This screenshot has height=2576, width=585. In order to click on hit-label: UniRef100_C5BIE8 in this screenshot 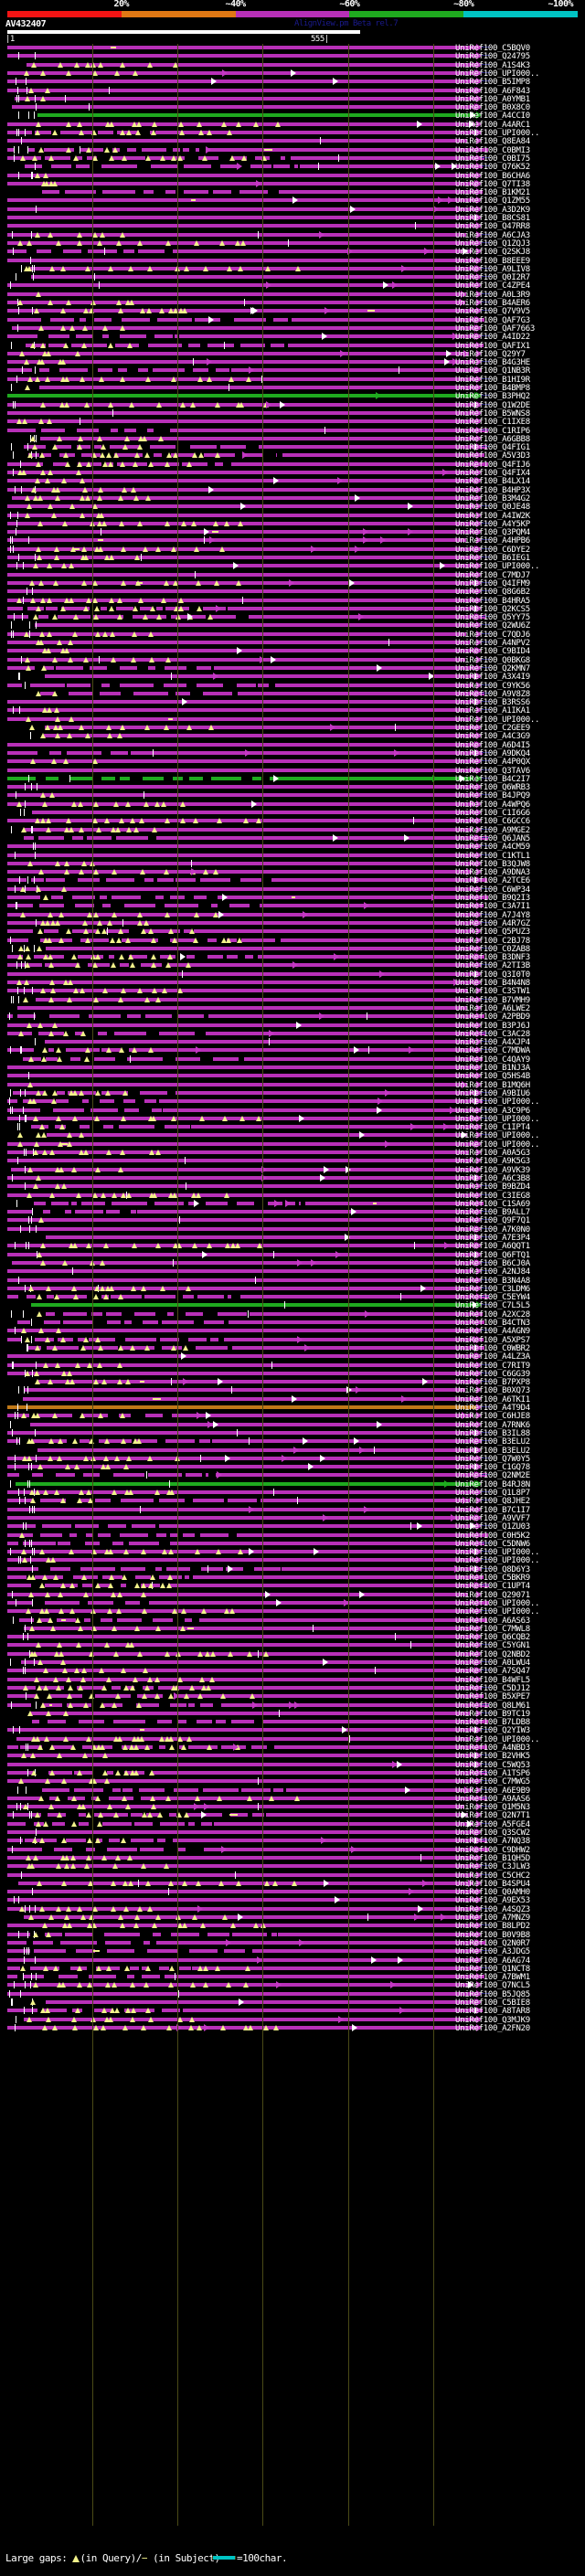, I will do `click(492, 2003)`.